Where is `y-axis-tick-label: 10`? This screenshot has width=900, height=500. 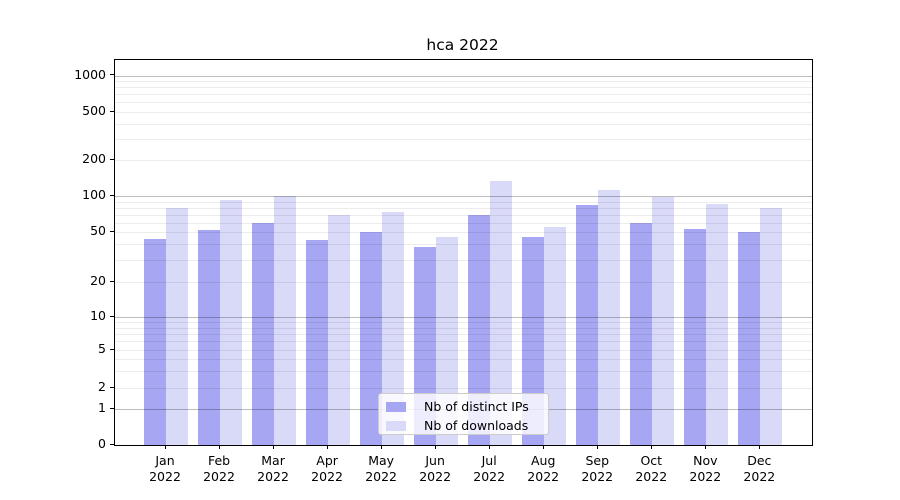
y-axis-tick-label: 10 is located at coordinates (98, 315).